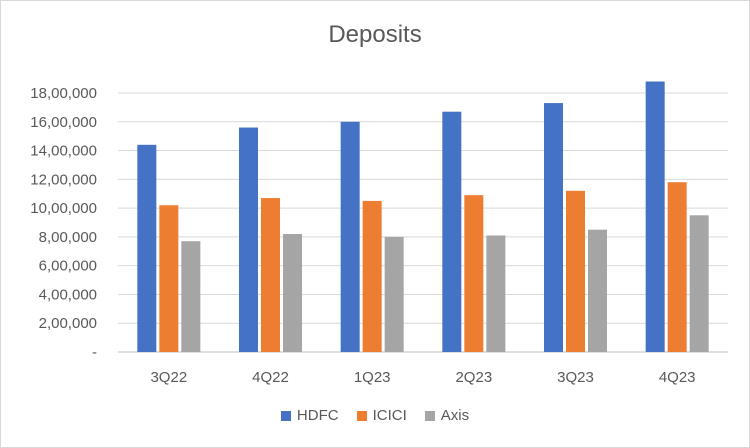 The image size is (750, 448). I want to click on y-tick-label: 4,00,000, so click(68, 294).